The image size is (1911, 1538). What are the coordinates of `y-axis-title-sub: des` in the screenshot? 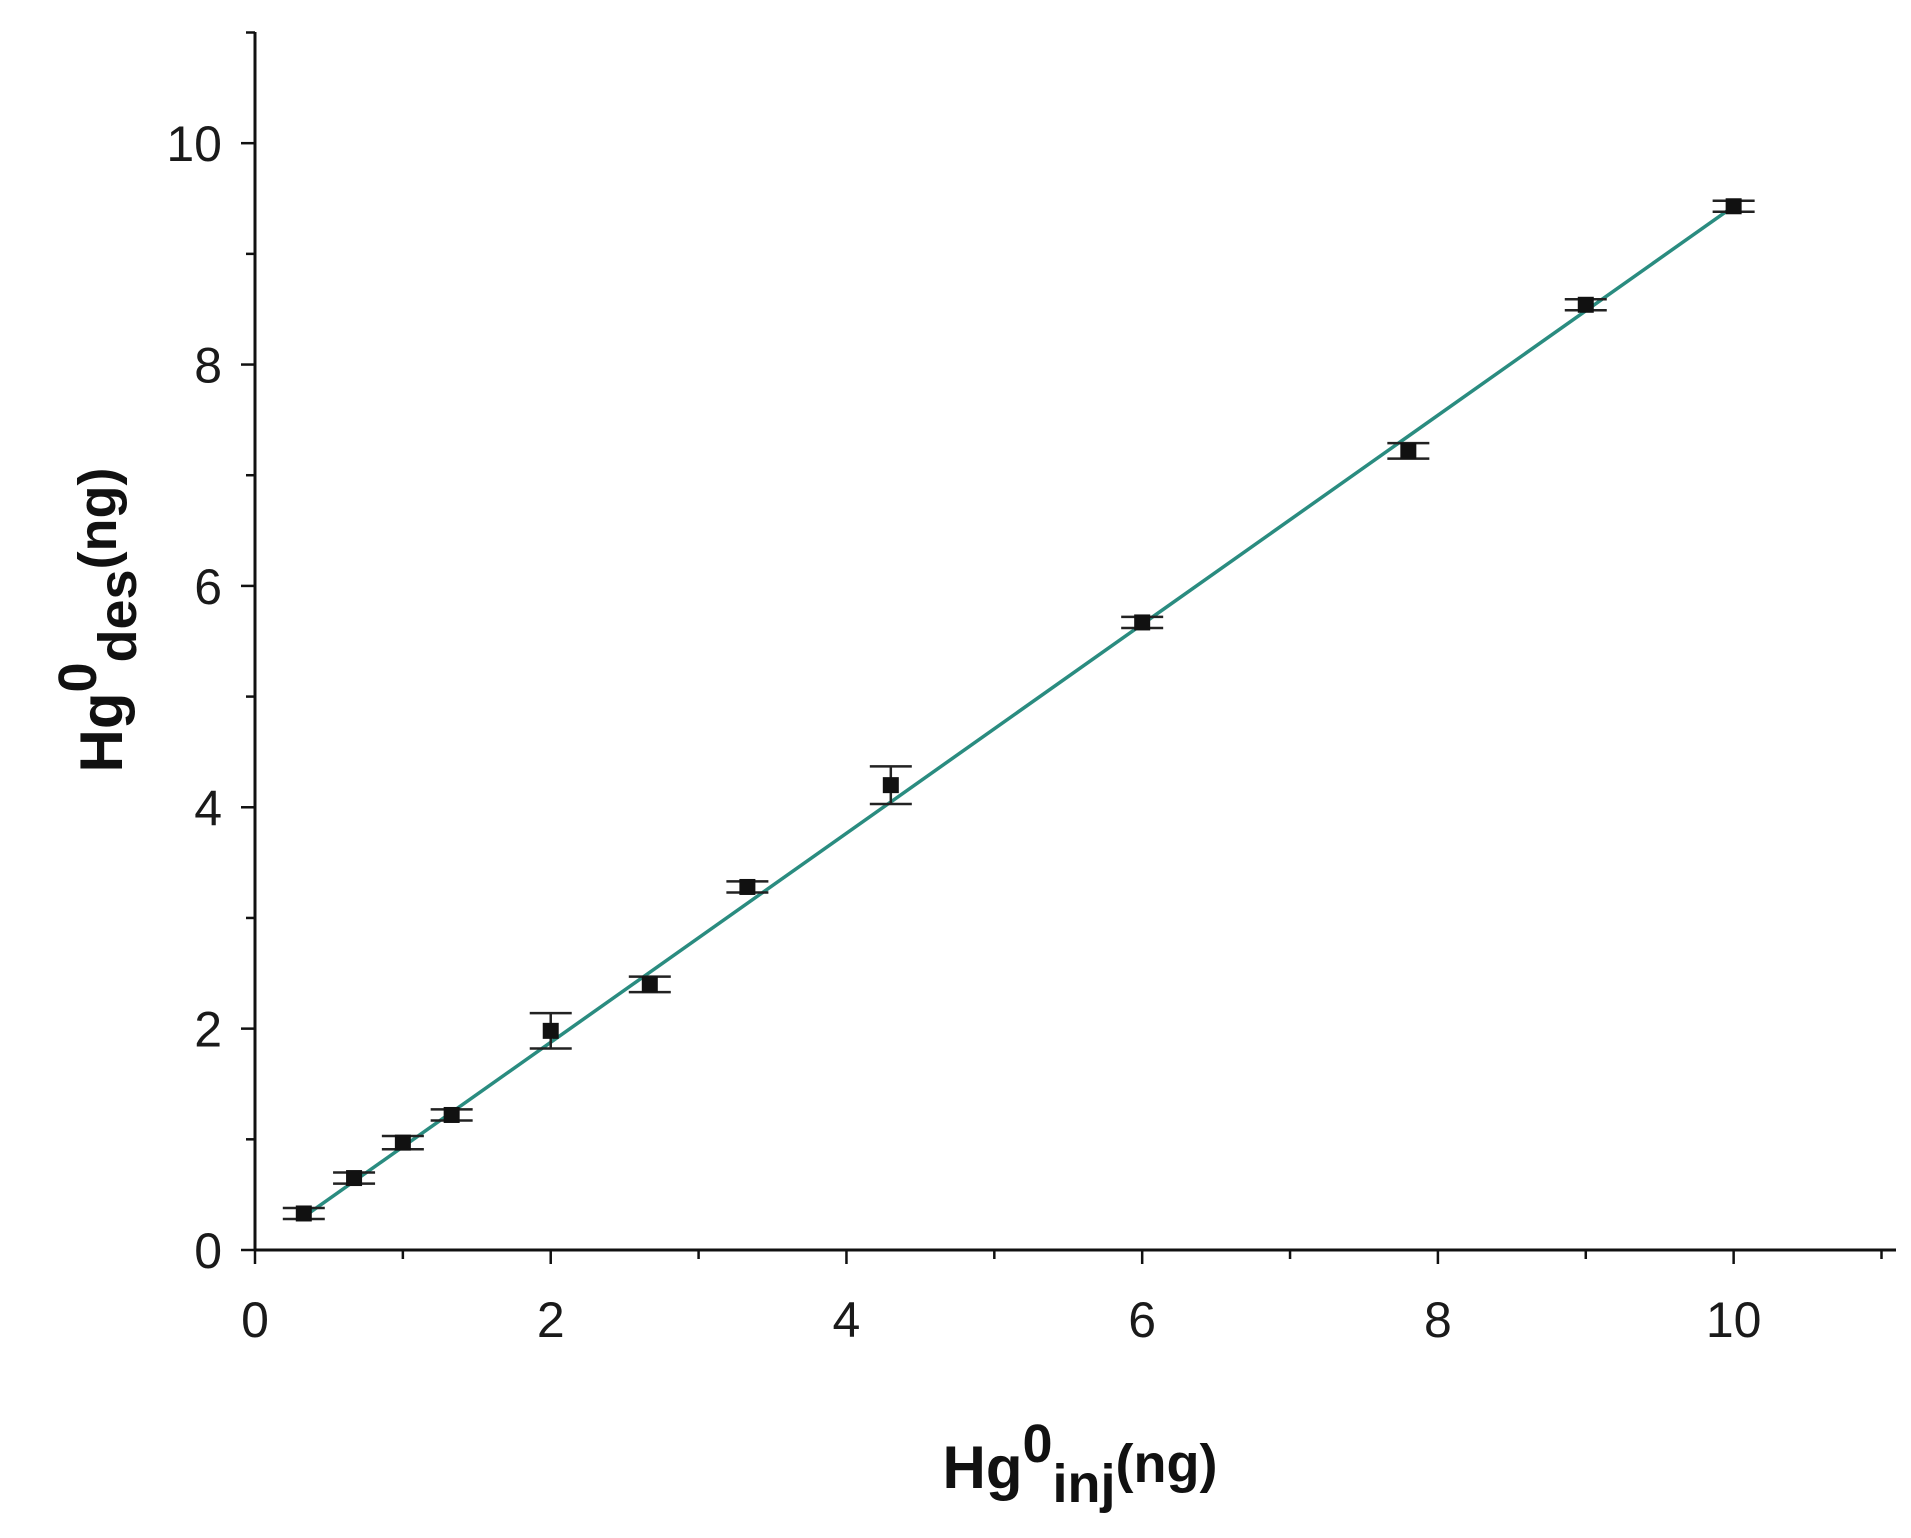 It's located at (118, 615).